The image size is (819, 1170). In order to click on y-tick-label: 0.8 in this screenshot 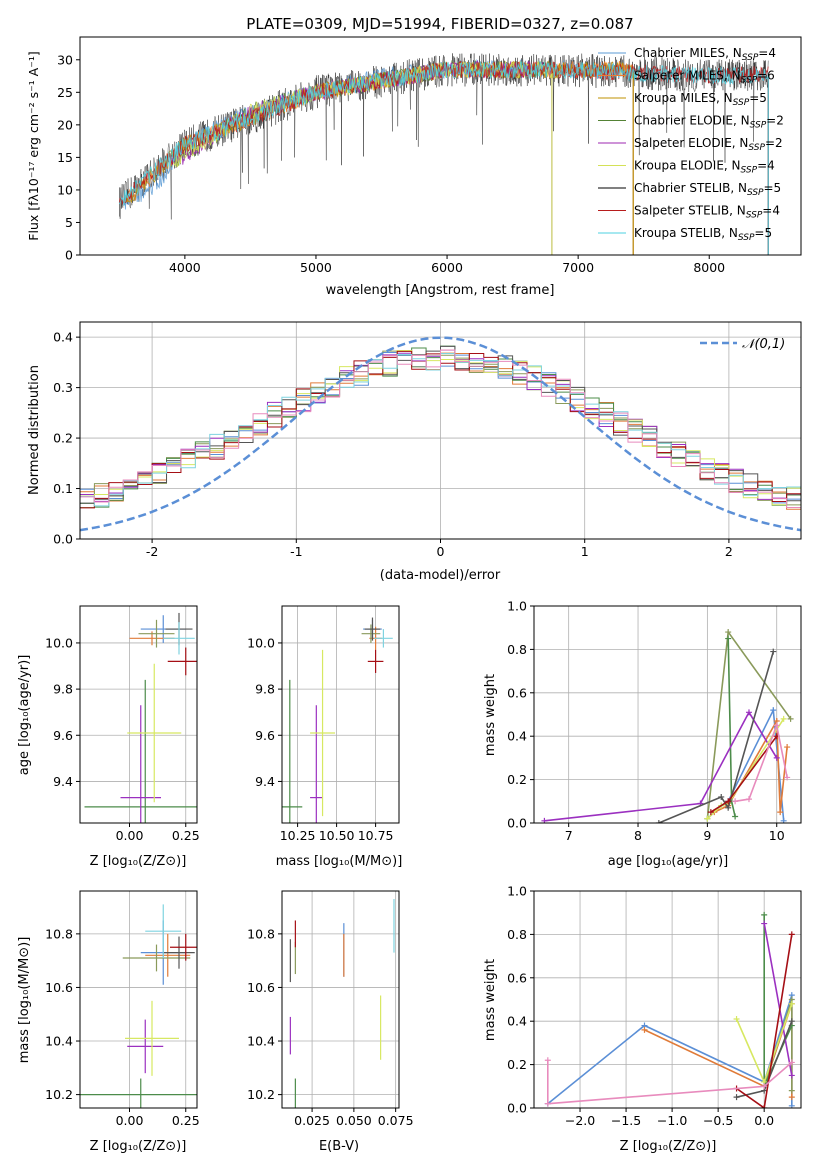, I will do `click(517, 934)`.